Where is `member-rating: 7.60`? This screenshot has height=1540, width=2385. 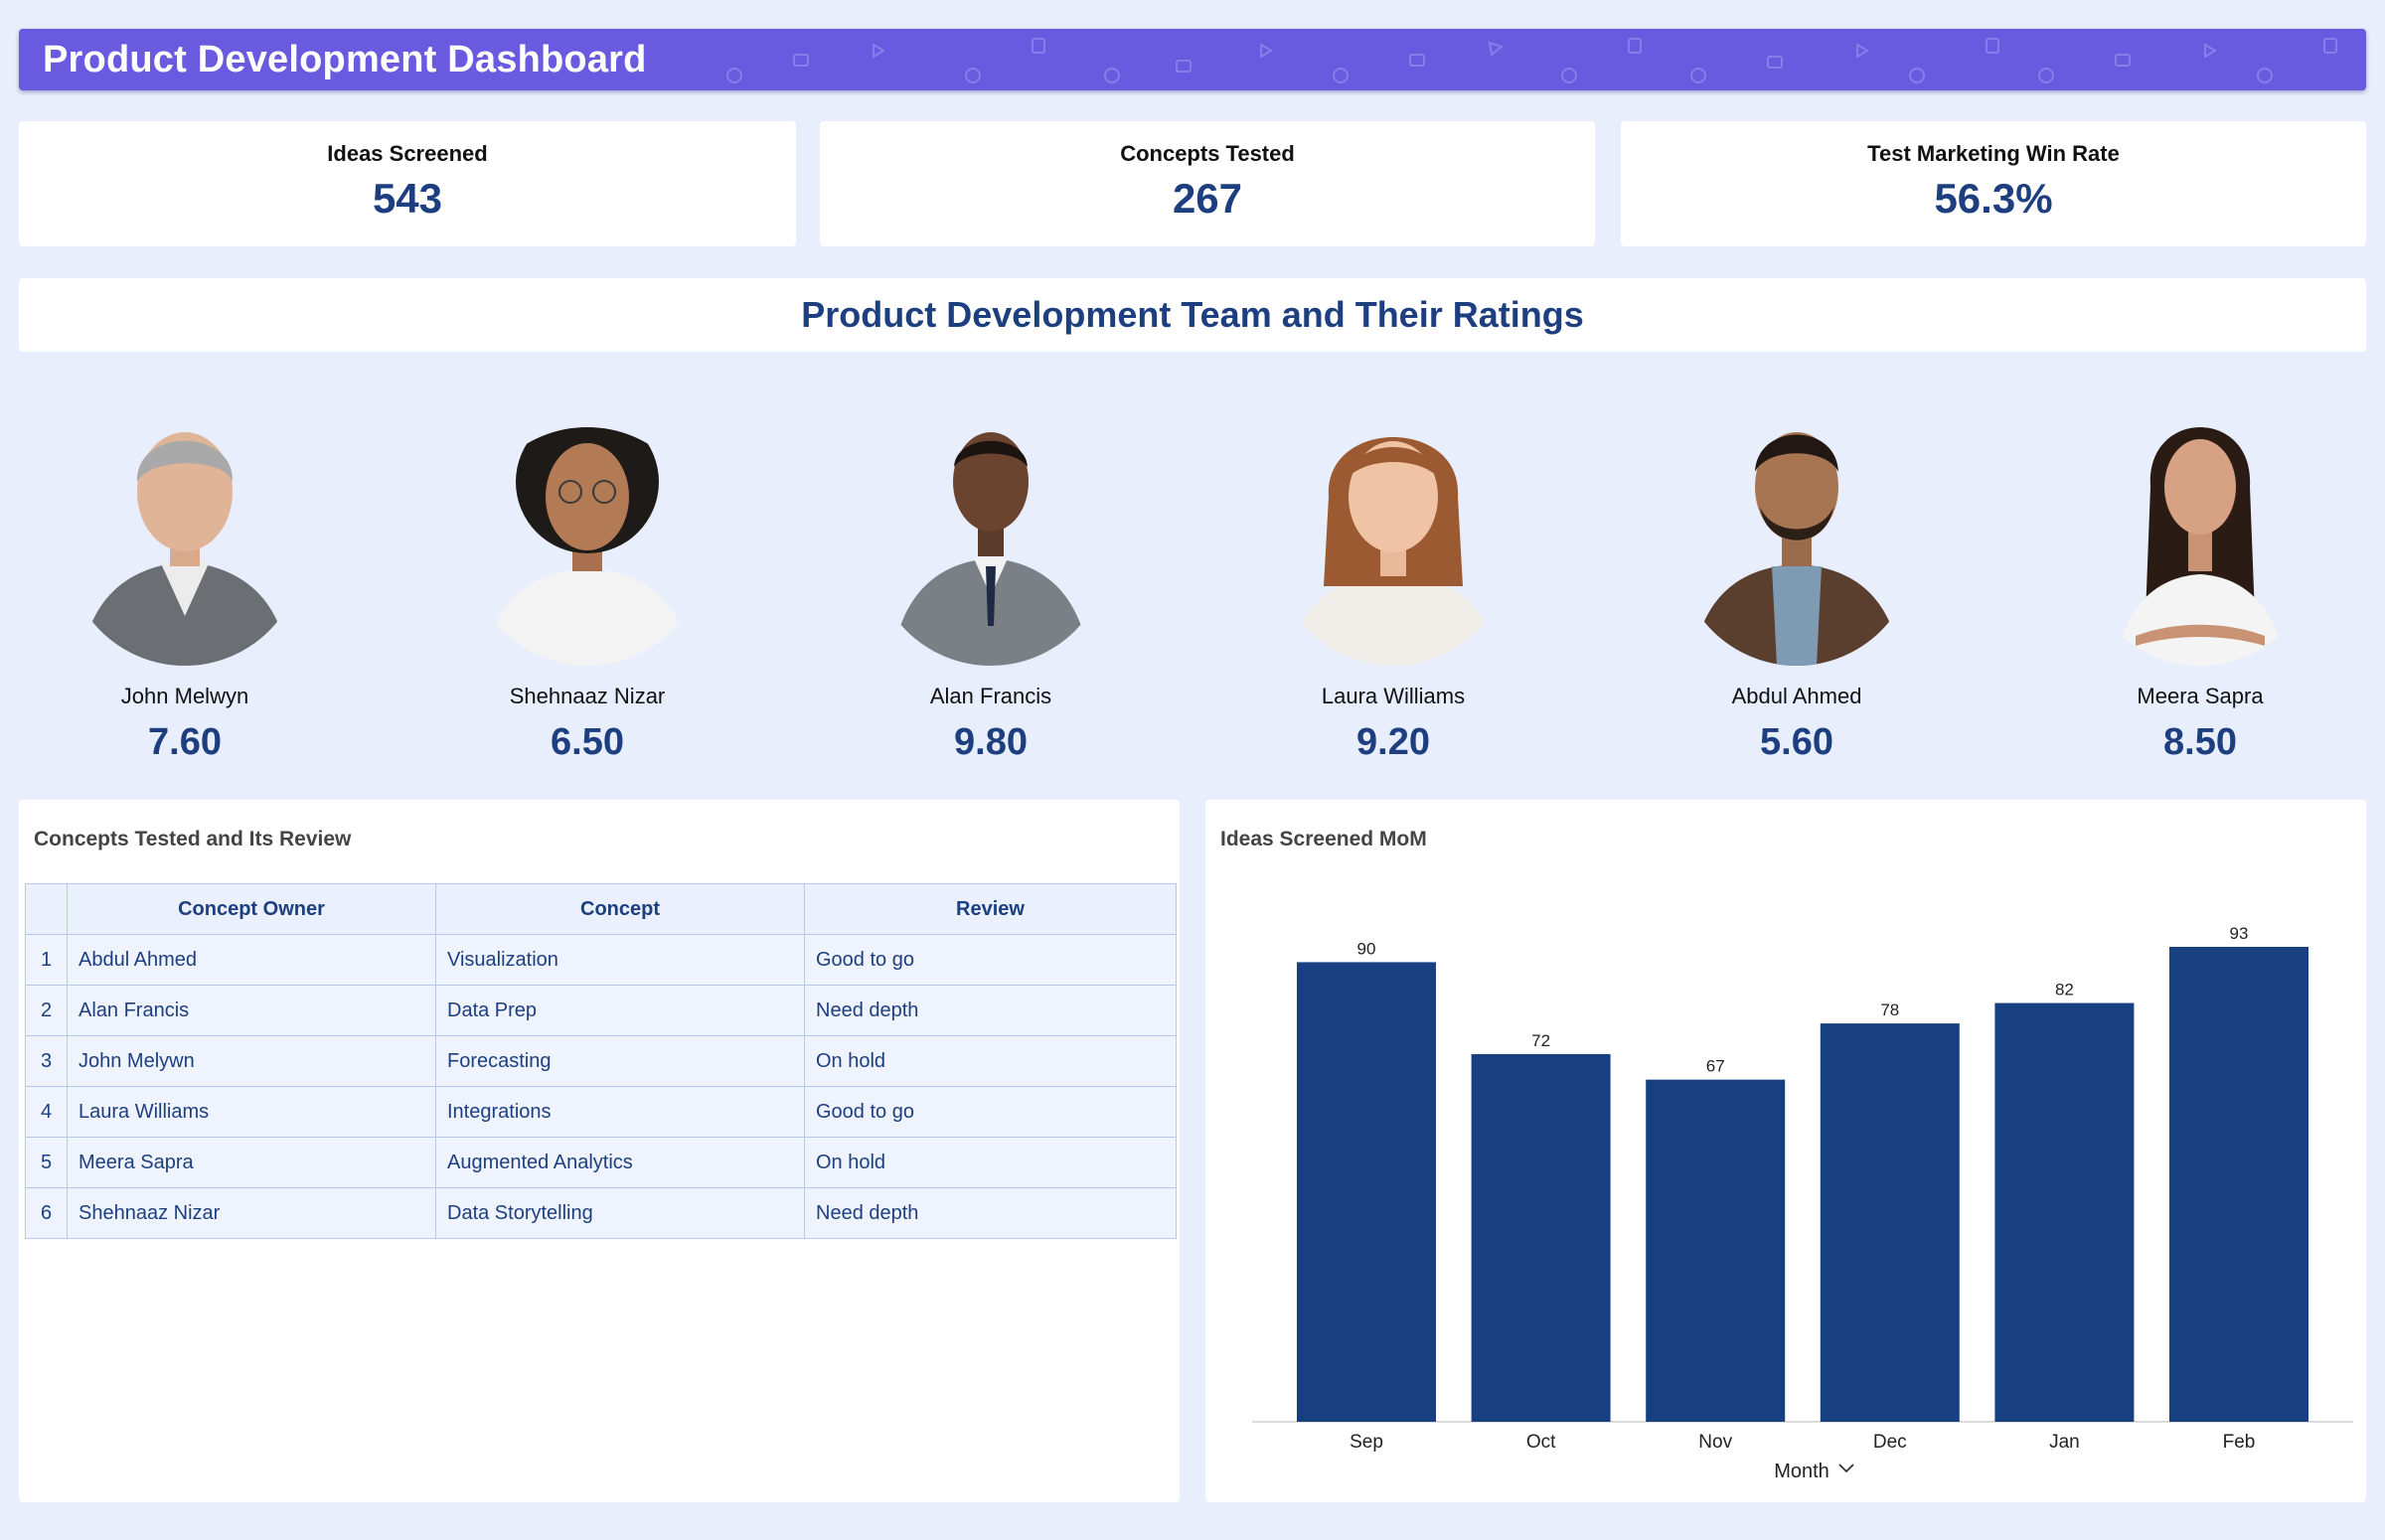
member-rating: 7.60 is located at coordinates (185, 742).